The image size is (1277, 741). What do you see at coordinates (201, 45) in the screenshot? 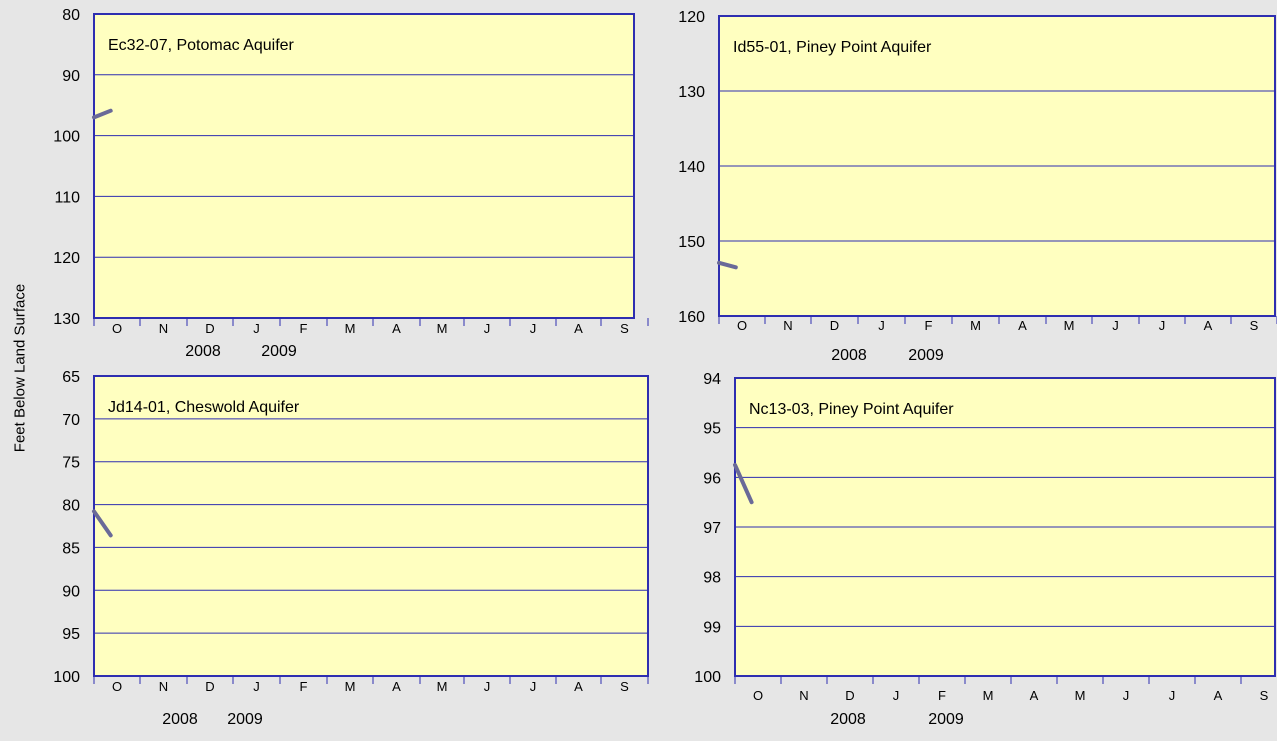
I see `chart-title: Ec32-07, Potomac Aquifer` at bounding box center [201, 45].